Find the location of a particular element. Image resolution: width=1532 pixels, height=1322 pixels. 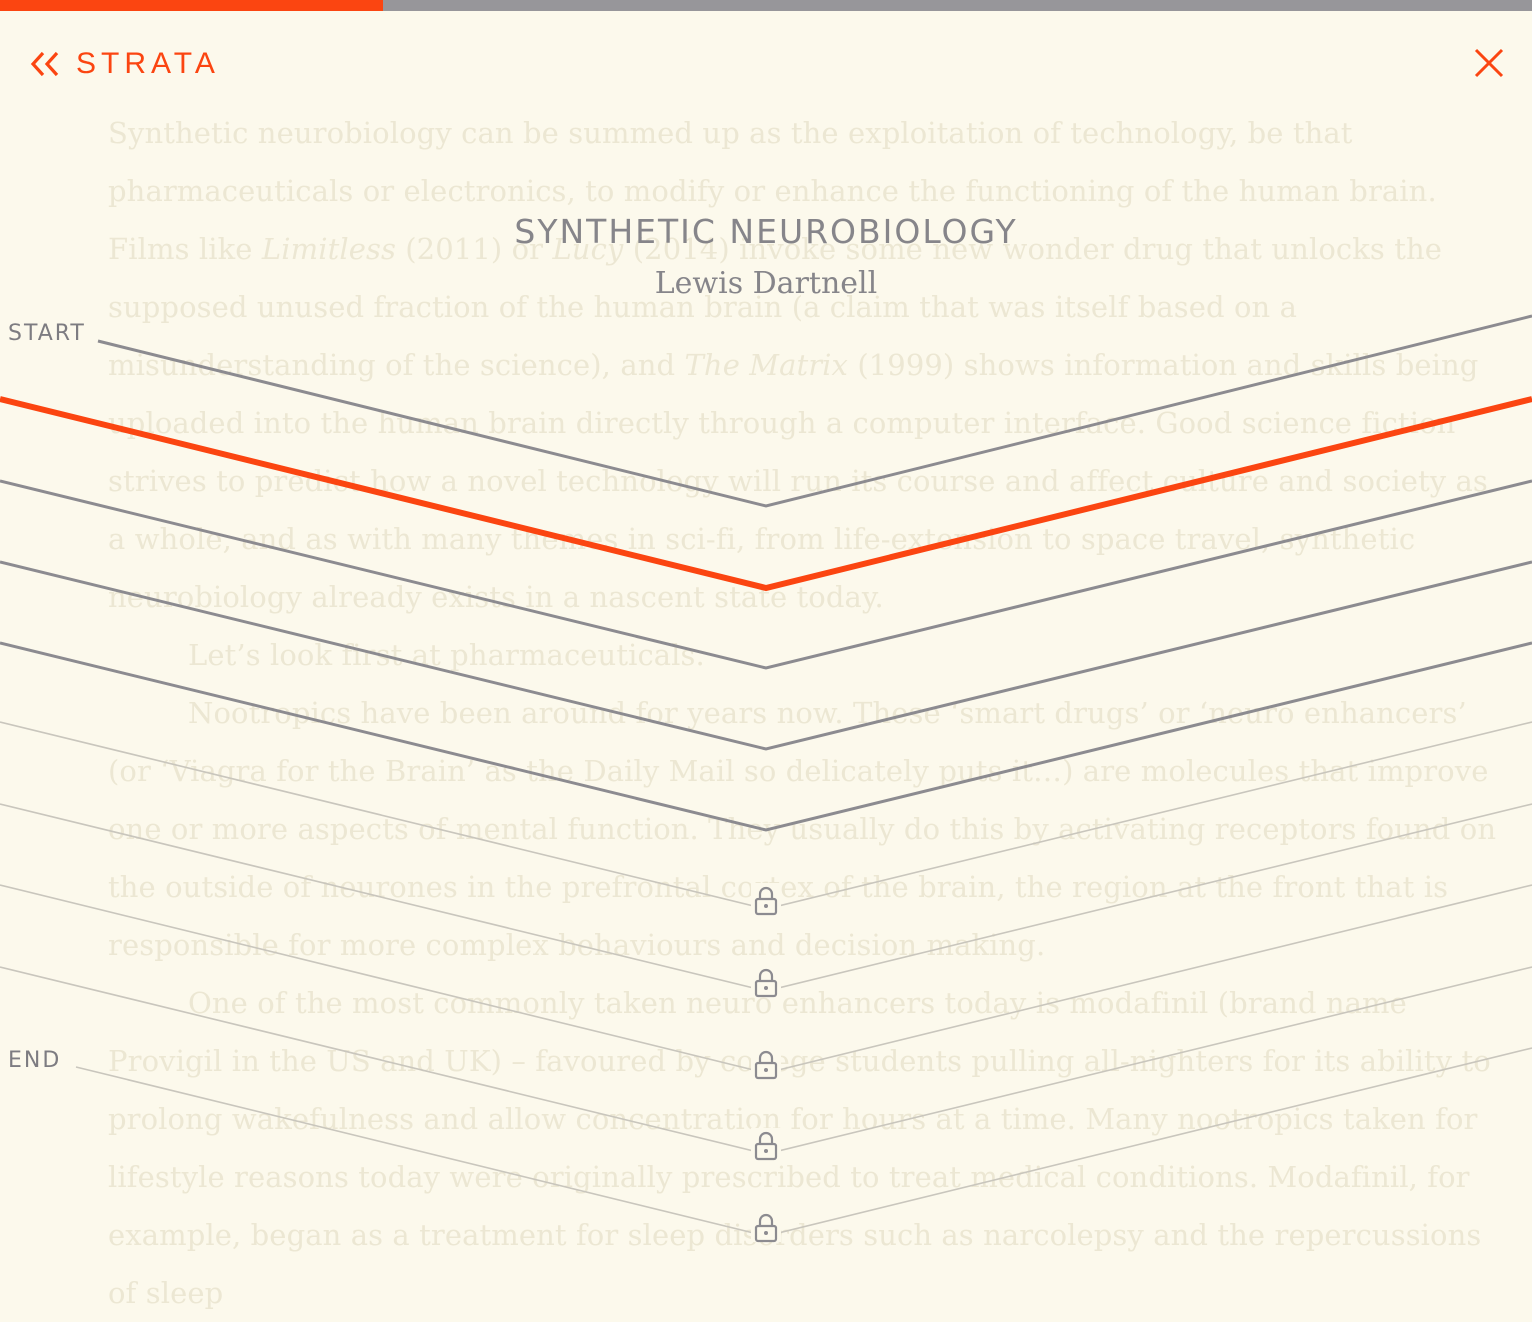

back-to-strata-button: STRATA is located at coordinates (124, 64).